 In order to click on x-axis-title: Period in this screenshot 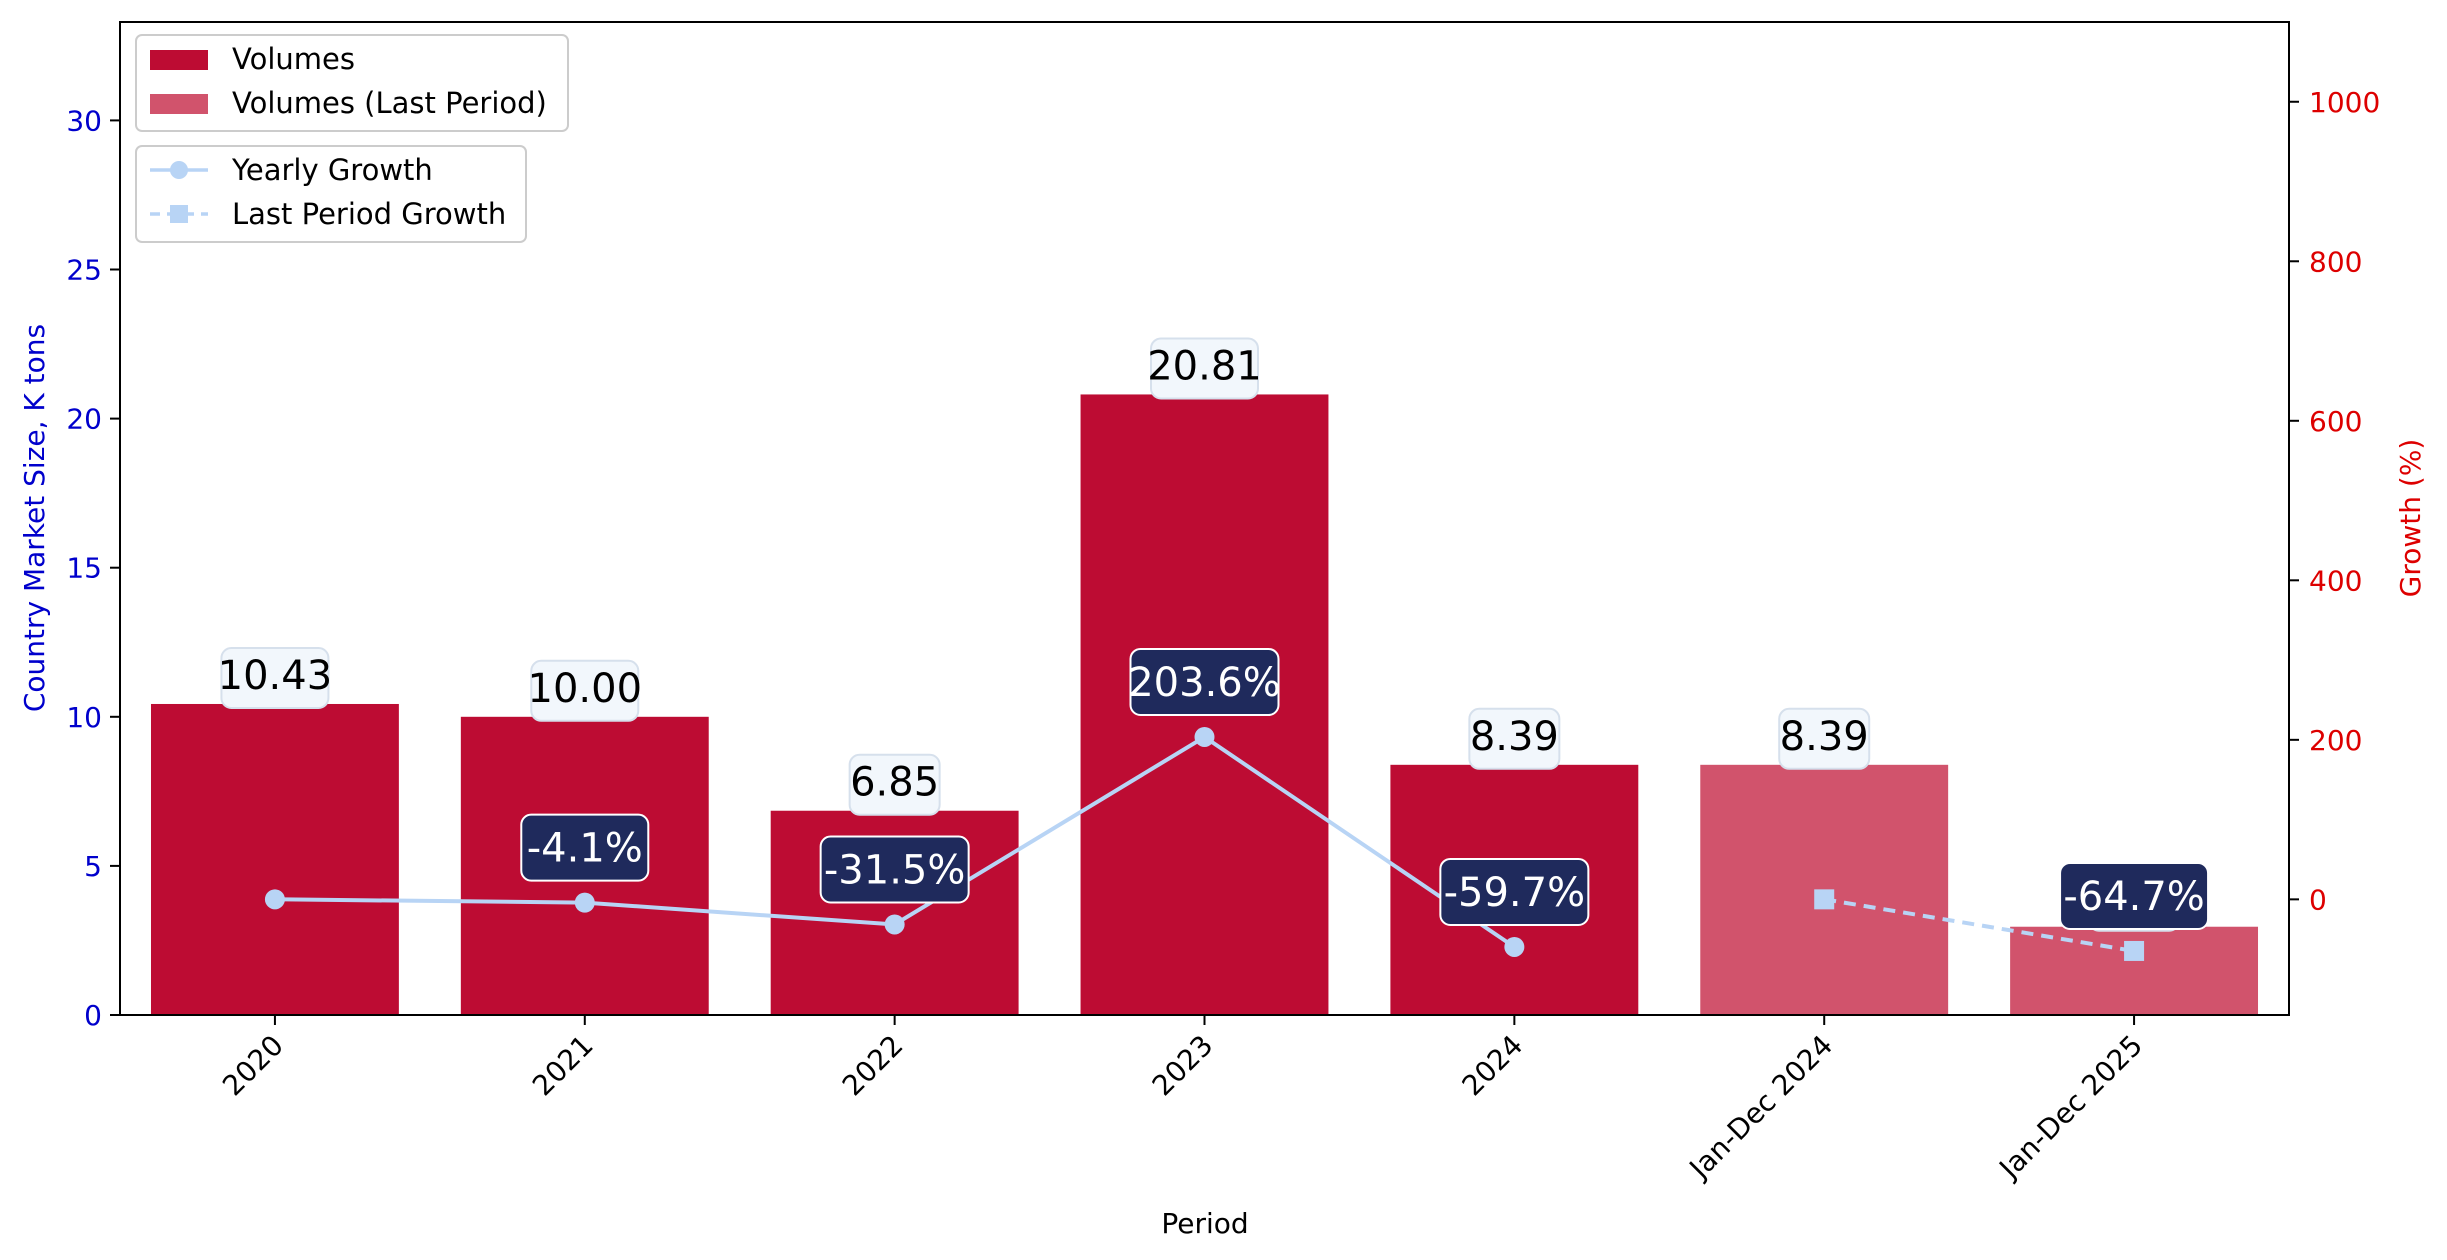, I will do `click(1204, 1223)`.